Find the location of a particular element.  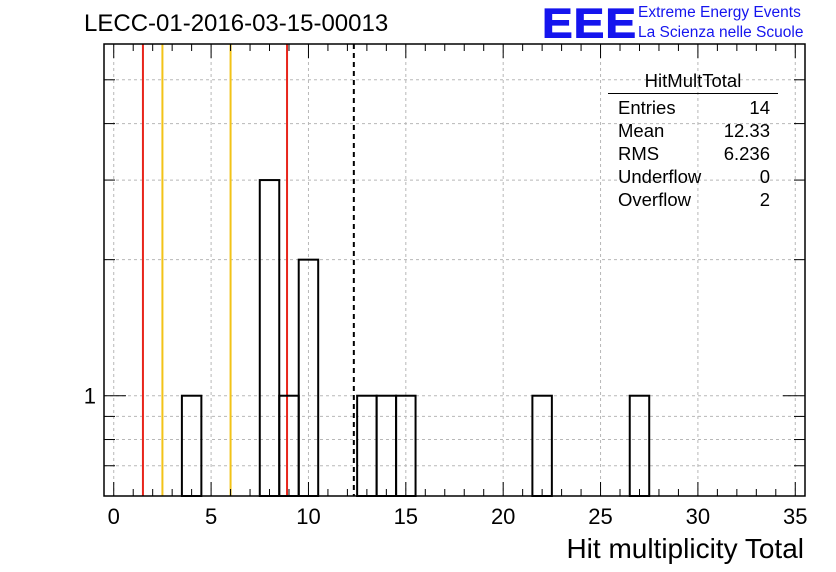

stats-value: 14 is located at coordinates (759, 107).